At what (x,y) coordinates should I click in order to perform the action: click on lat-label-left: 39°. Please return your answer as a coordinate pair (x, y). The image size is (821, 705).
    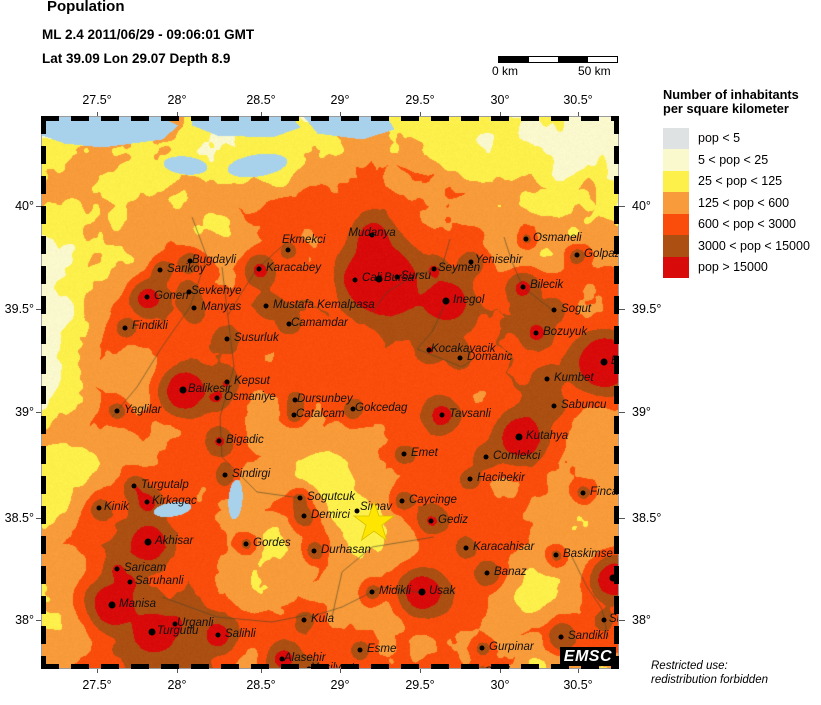
    Looking at the image, I should click on (24, 412).